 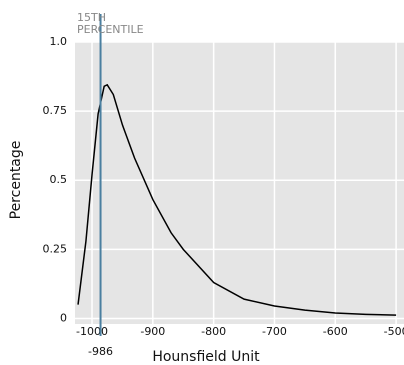 What do you see at coordinates (55, 248) in the screenshot?
I see `y-tick-label: 0.25` at bounding box center [55, 248].